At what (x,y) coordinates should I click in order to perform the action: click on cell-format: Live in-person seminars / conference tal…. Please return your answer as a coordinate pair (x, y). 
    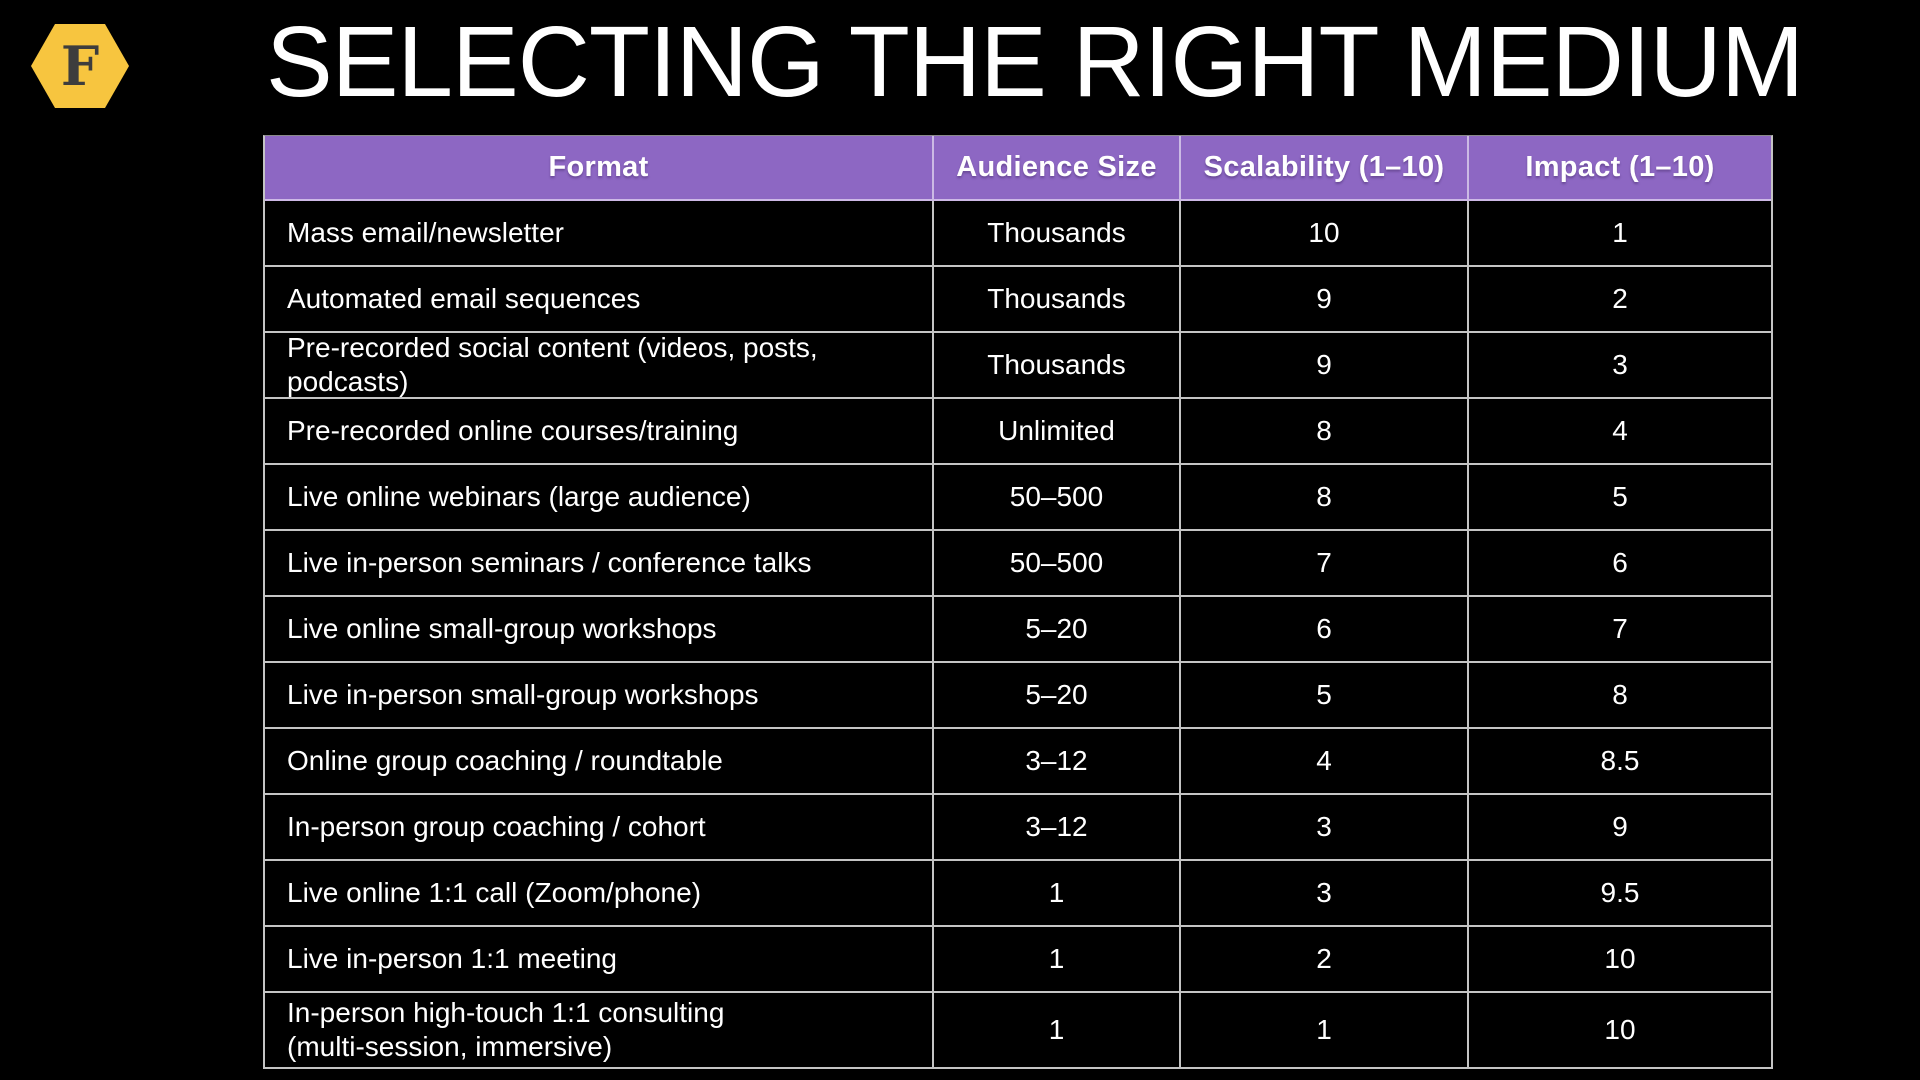
    Looking at the image, I should click on (599, 563).